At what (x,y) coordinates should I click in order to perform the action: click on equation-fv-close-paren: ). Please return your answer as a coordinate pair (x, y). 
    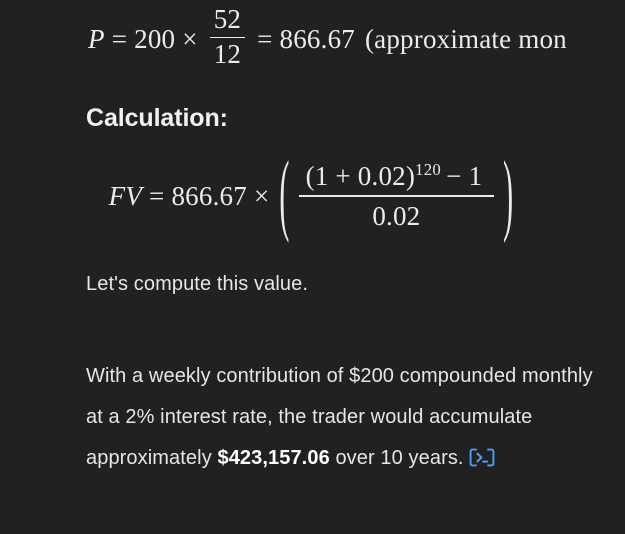
    Looking at the image, I should click on (508, 194).